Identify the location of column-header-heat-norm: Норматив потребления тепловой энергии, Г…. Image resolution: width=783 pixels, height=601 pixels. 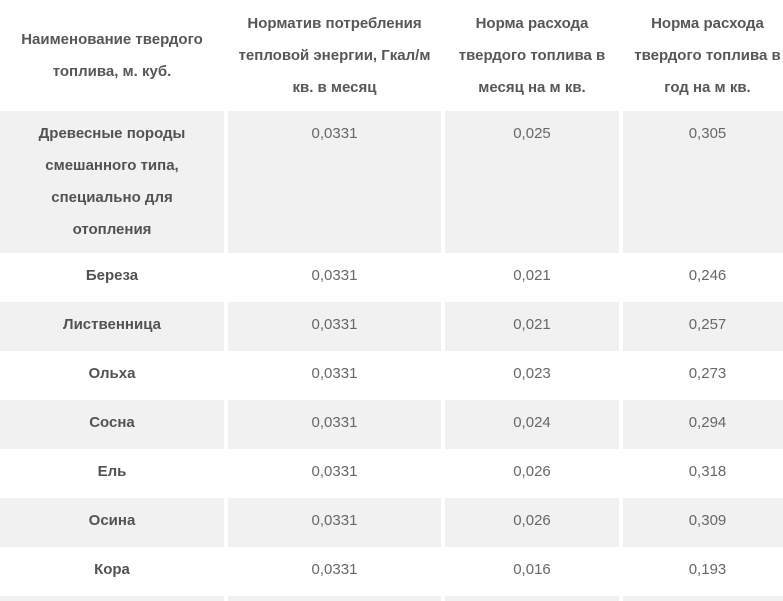
(336, 55).